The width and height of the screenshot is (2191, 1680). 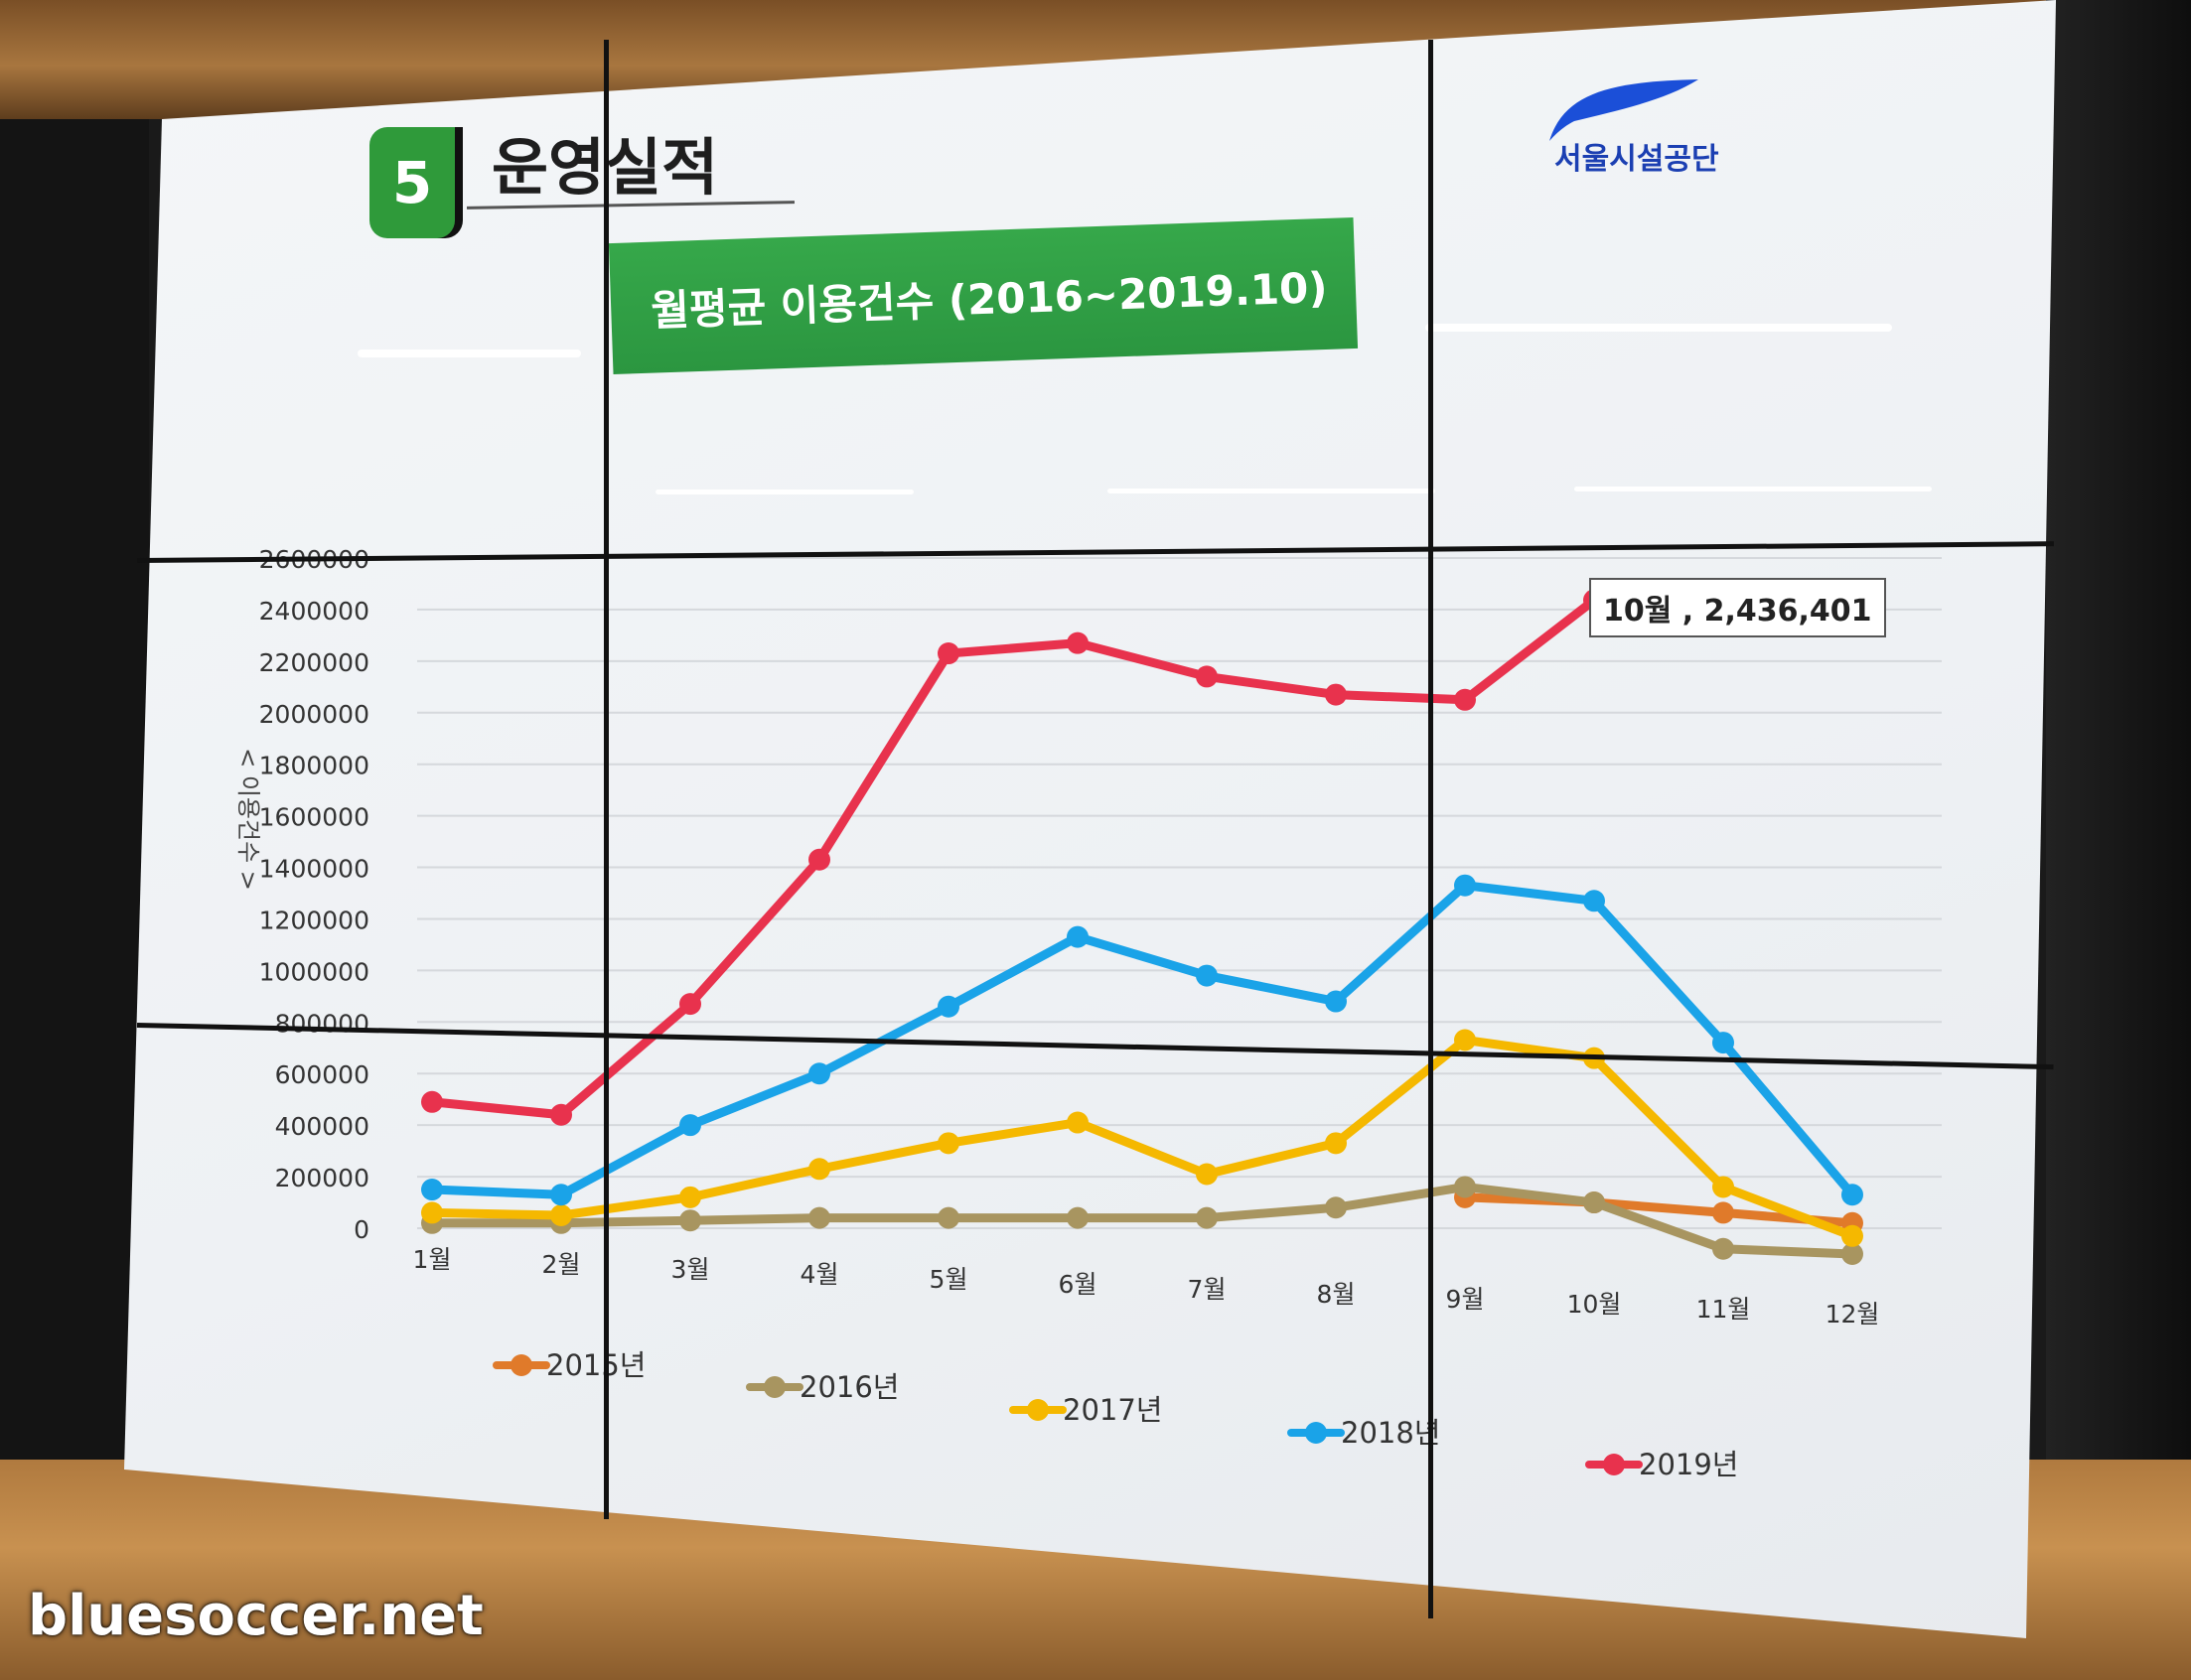 What do you see at coordinates (322, 1023) in the screenshot?
I see `y-tick-label: 800000` at bounding box center [322, 1023].